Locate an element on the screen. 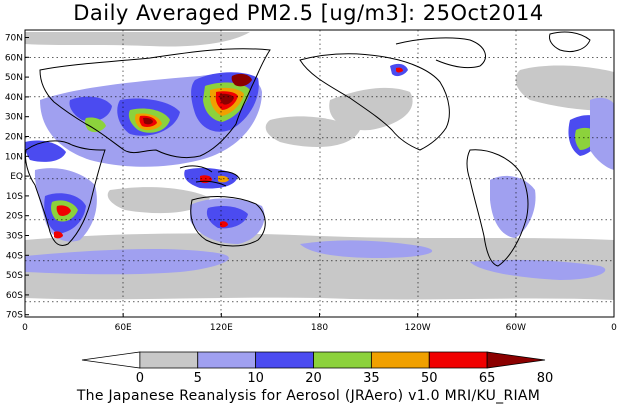 The image size is (617, 410). lat-tick-label: 40N is located at coordinates (14, 98).